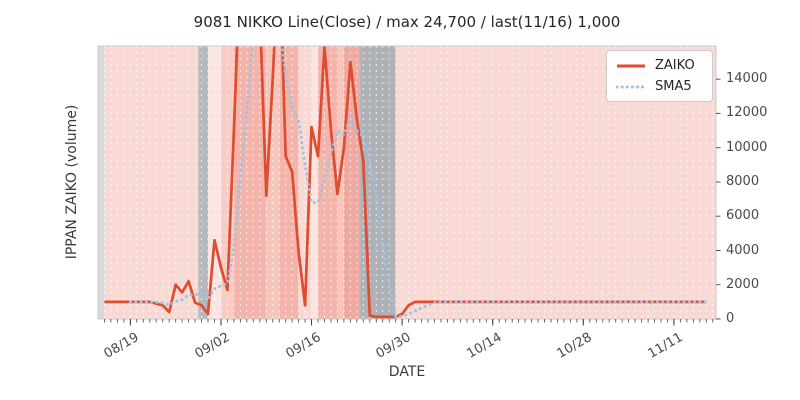 Image resolution: width=800 pixels, height=400 pixels. I want to click on legend-entry: SMA5, so click(659, 86).